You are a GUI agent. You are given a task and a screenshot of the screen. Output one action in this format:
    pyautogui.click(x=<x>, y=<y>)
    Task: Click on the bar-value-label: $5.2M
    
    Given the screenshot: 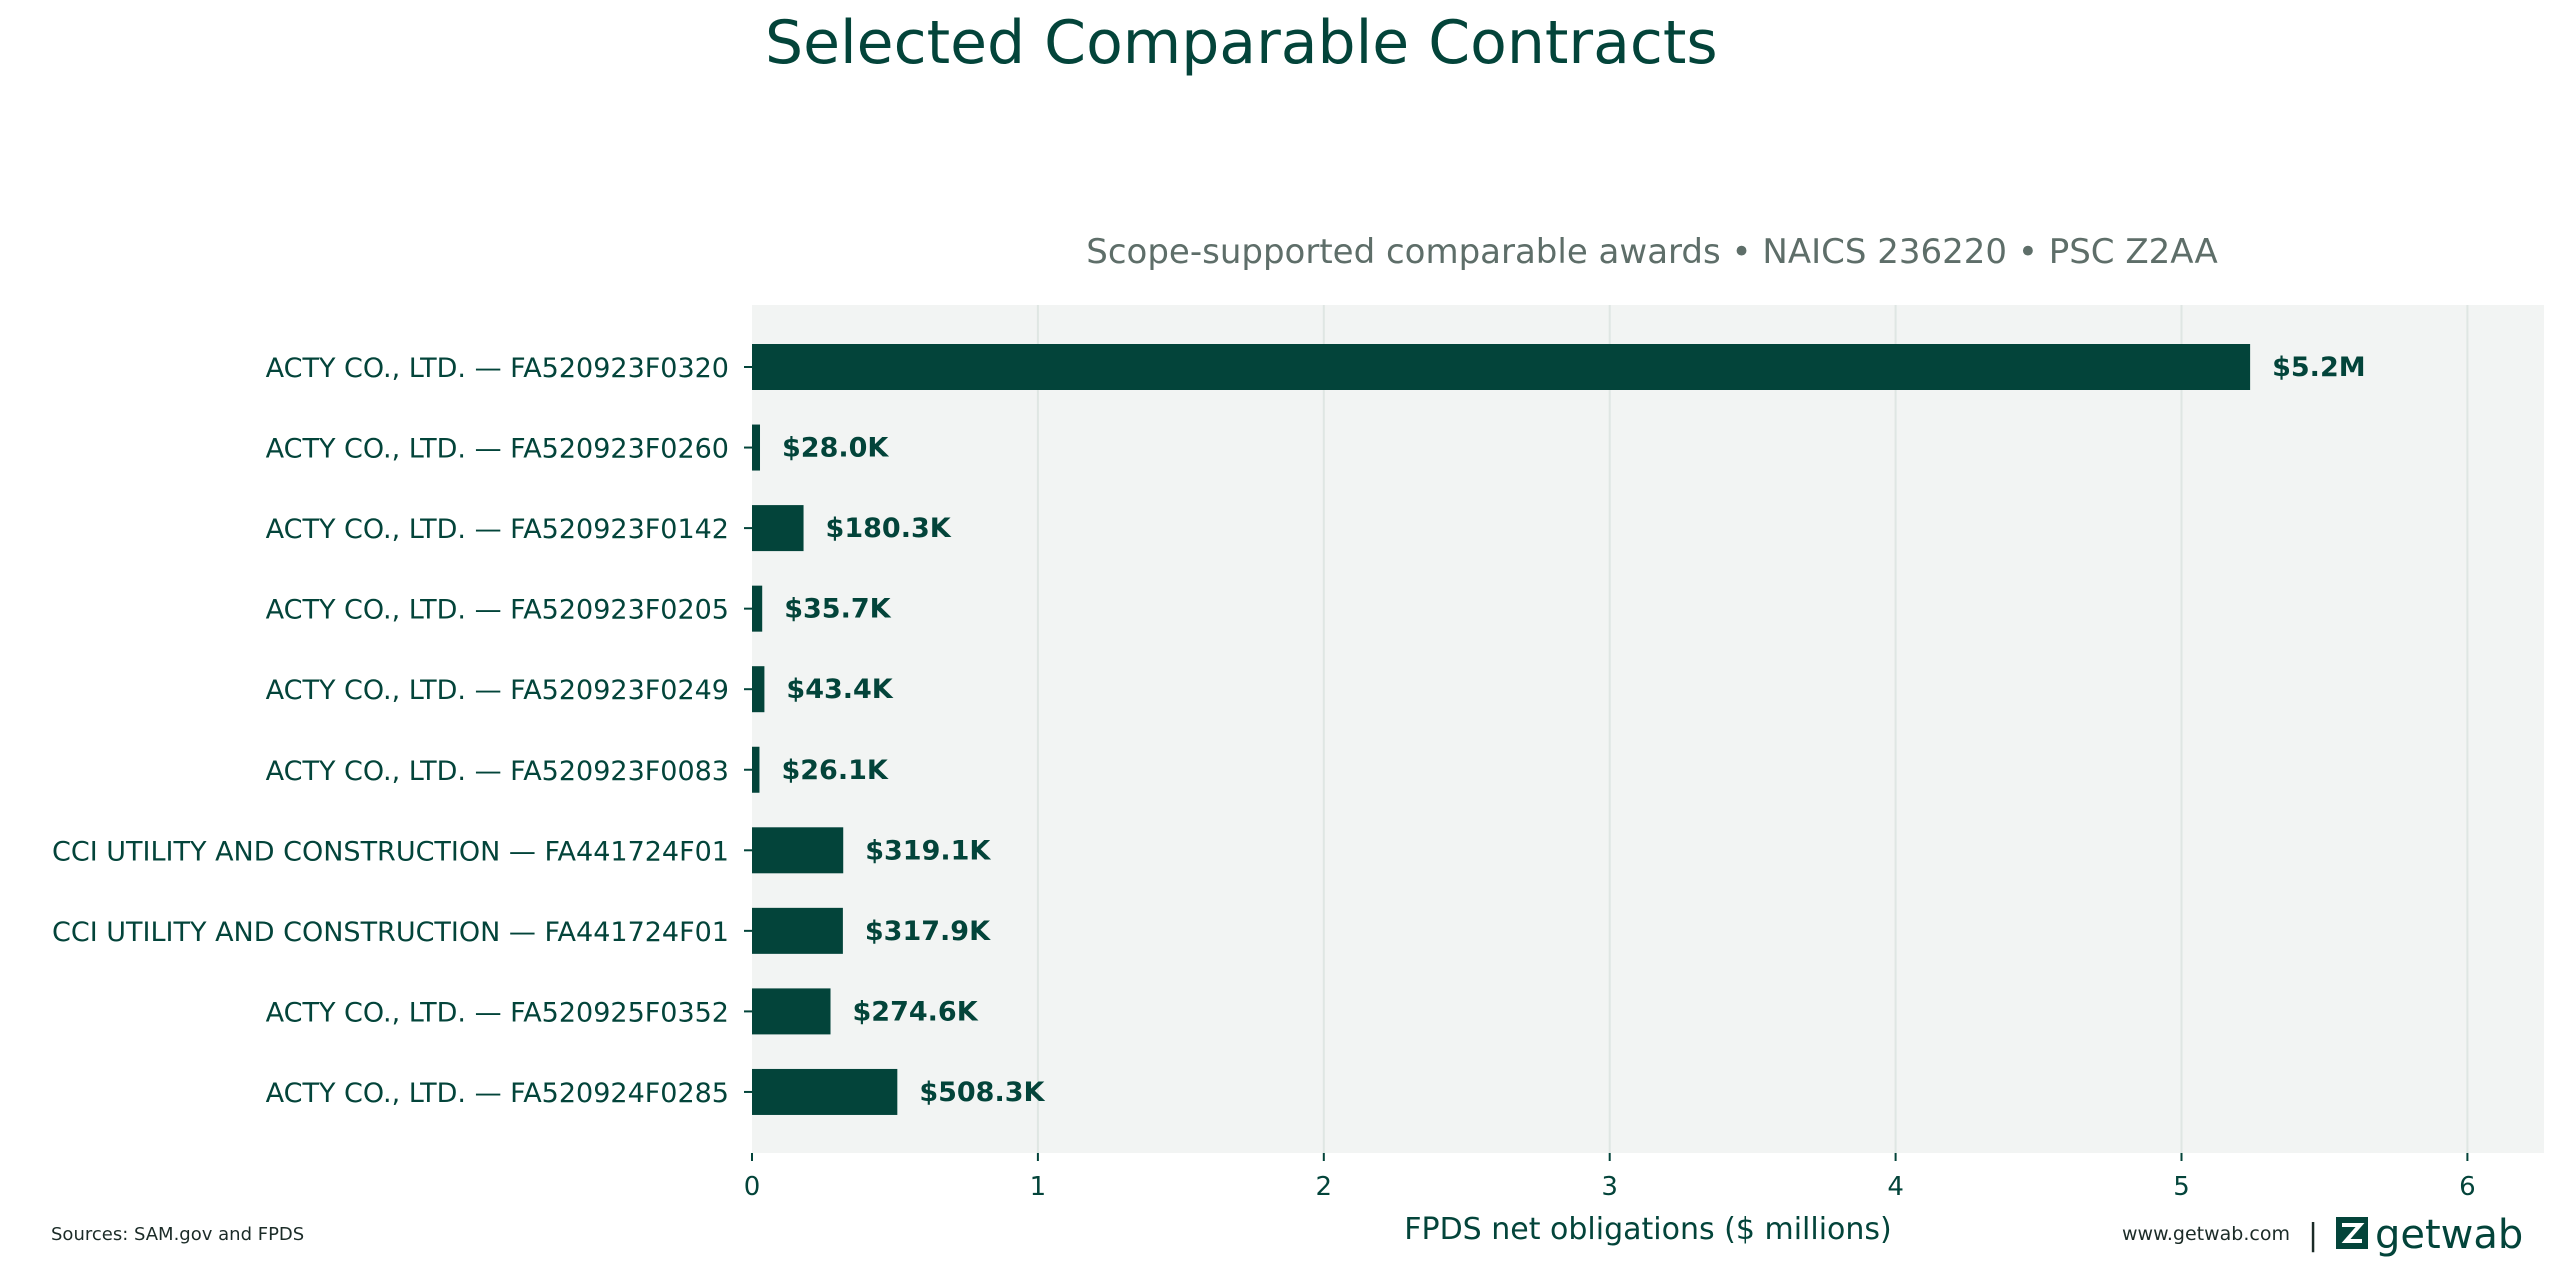 What is the action you would take?
    pyautogui.click(x=2319, y=367)
    